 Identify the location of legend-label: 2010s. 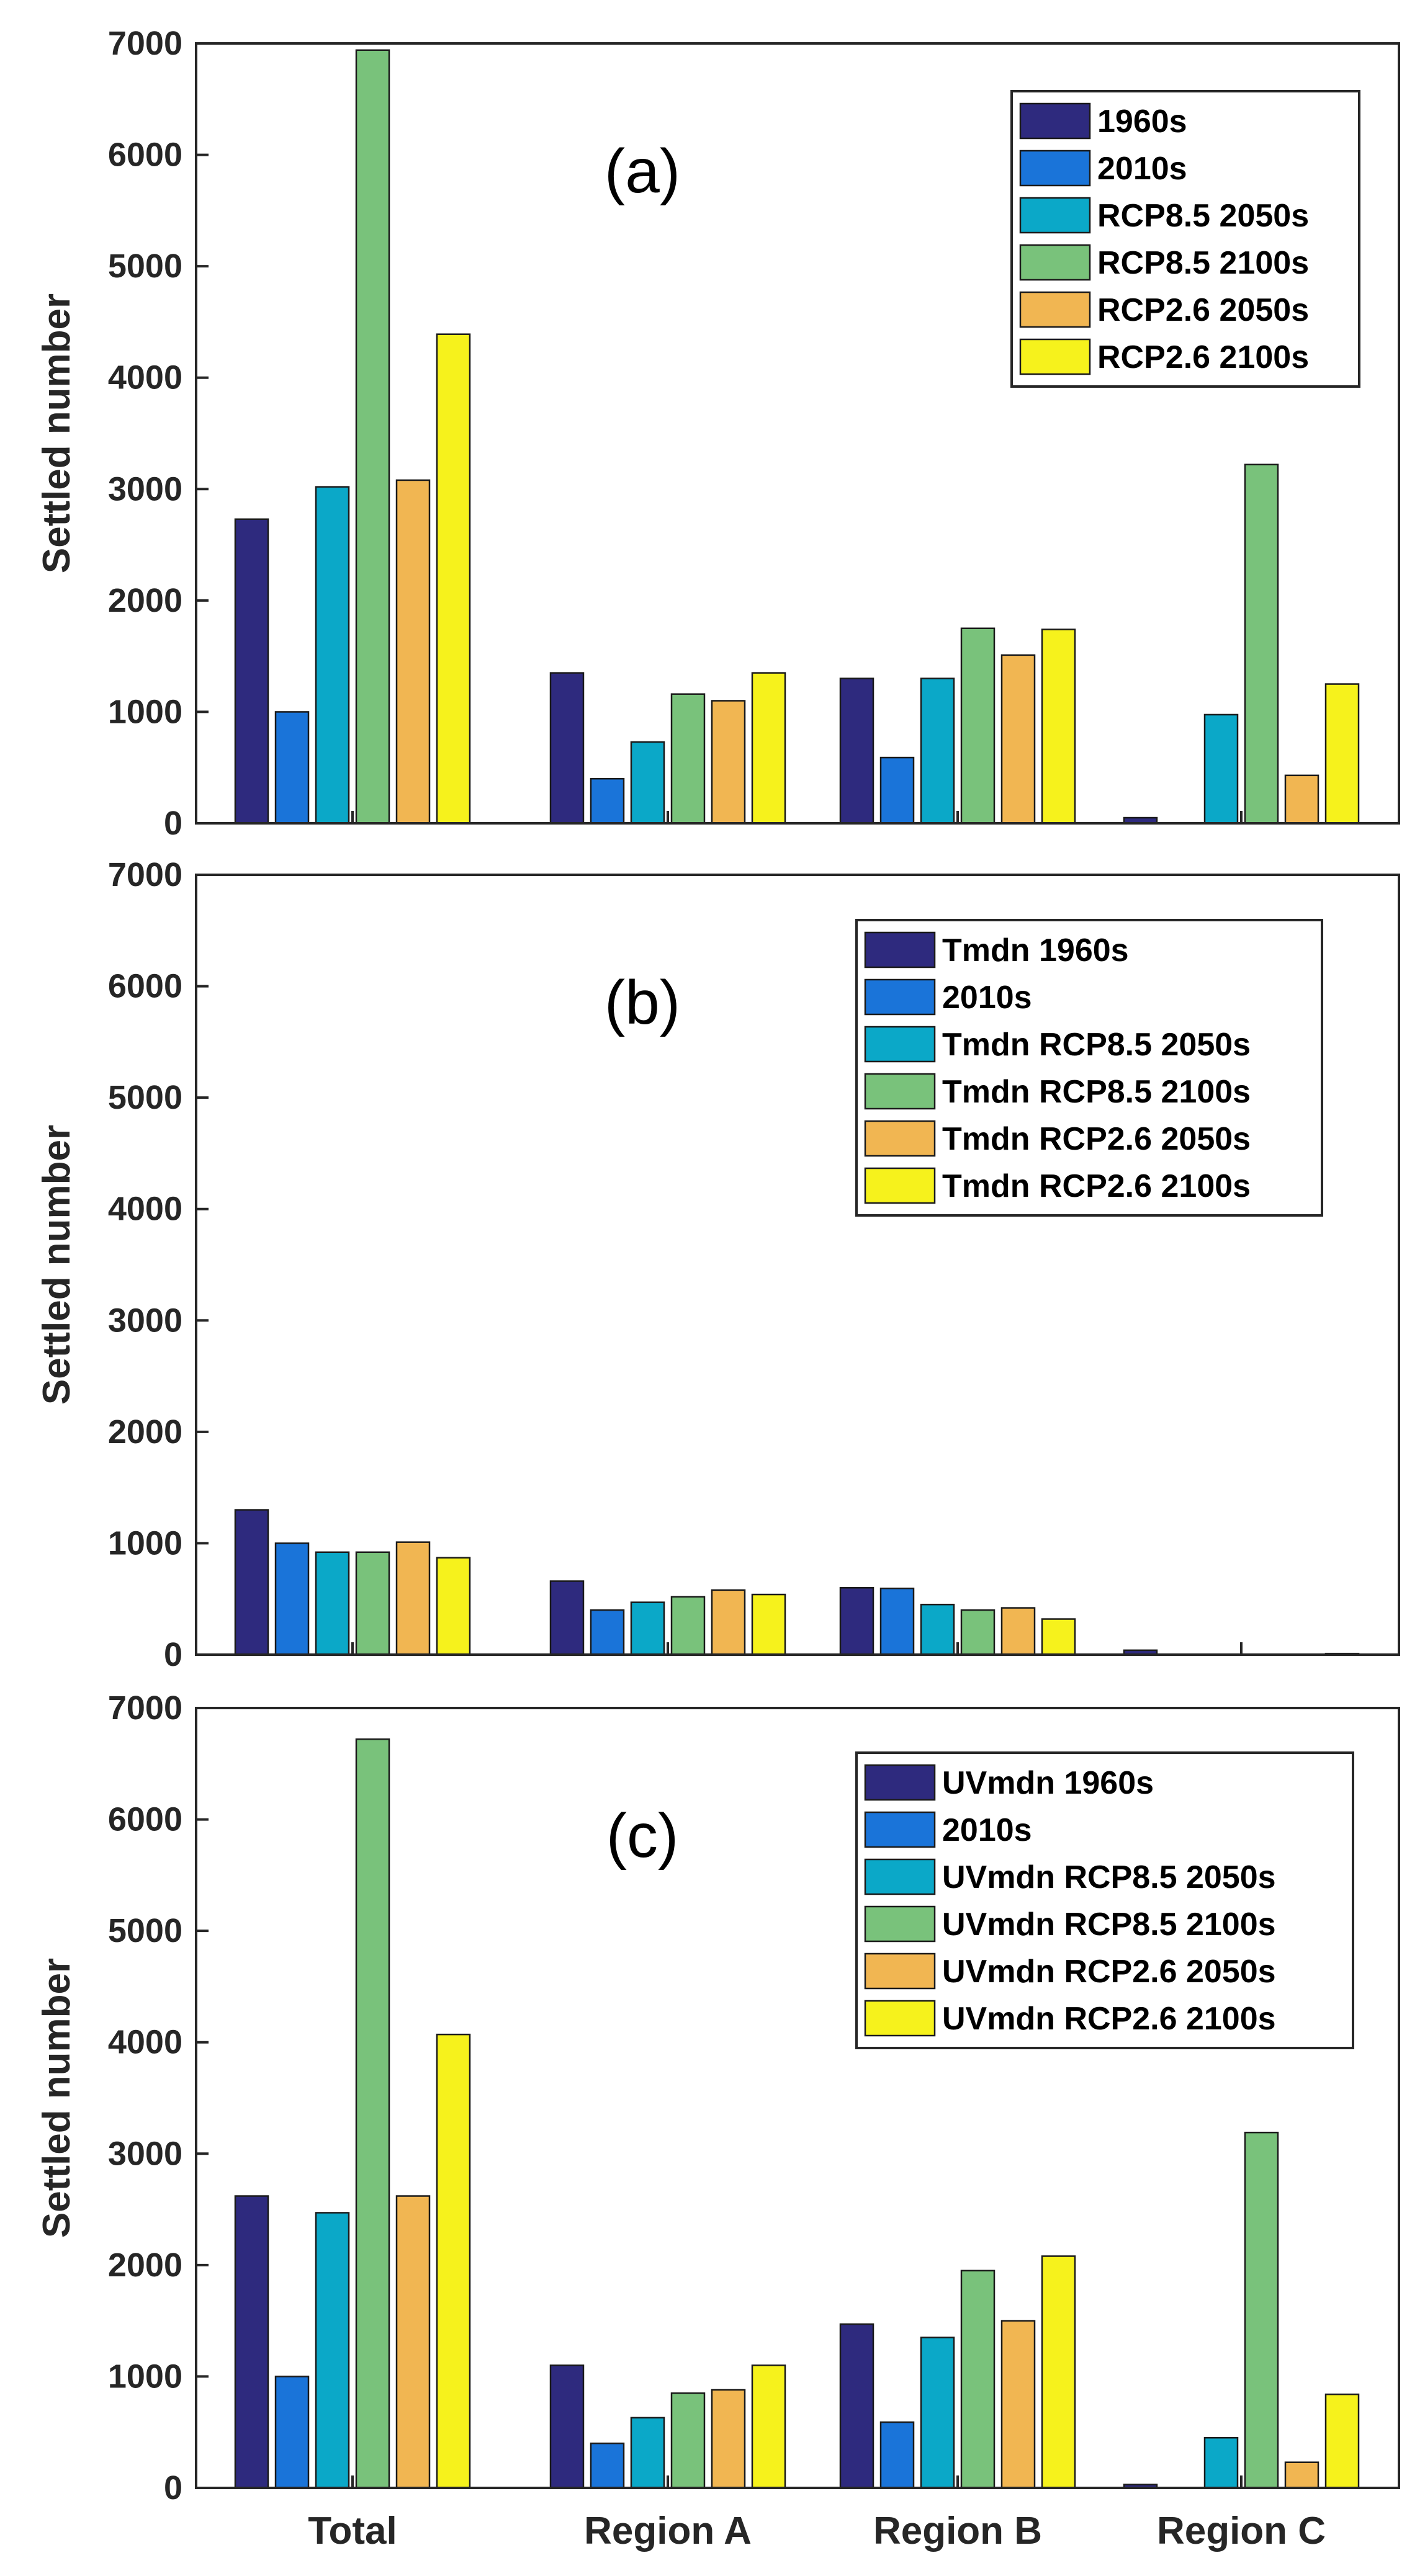
(1142, 169).